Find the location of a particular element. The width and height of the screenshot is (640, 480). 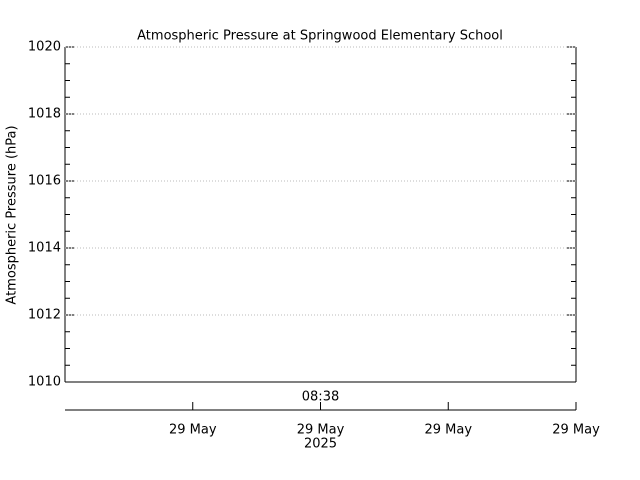

y-axis-label: Atmospheric Pressure (hPa) is located at coordinates (12, 214).